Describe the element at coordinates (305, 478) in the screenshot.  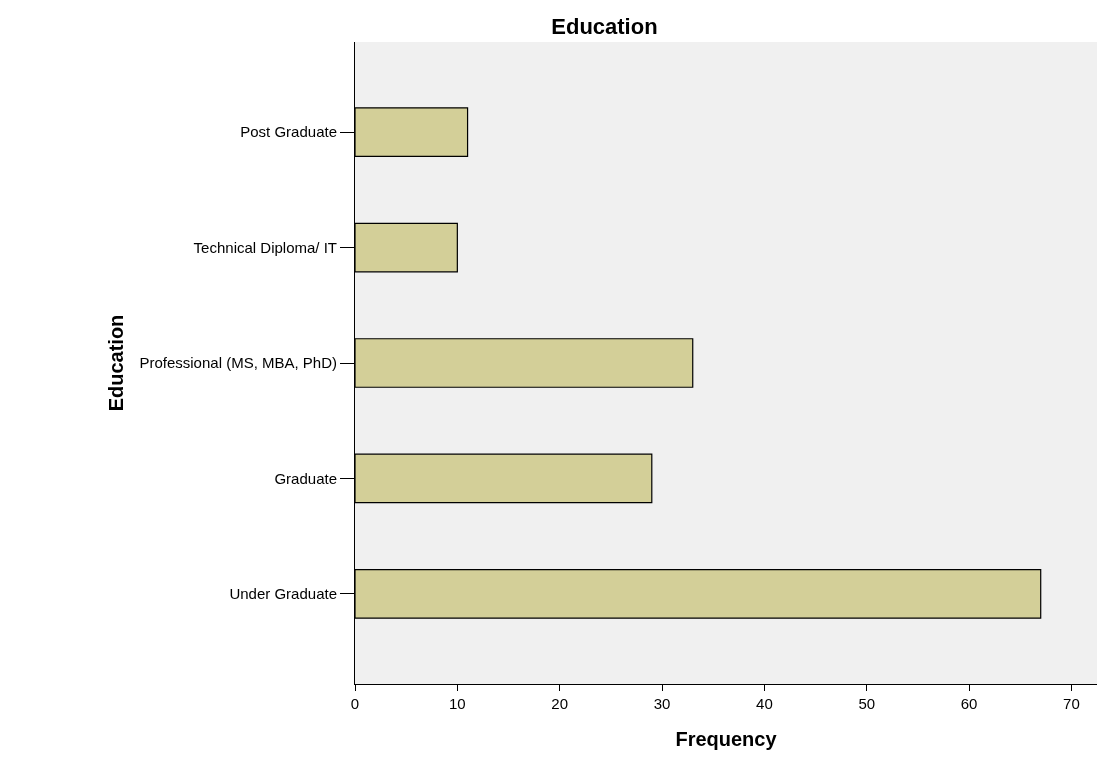
I see `y-tick-label: Graduate` at that location.